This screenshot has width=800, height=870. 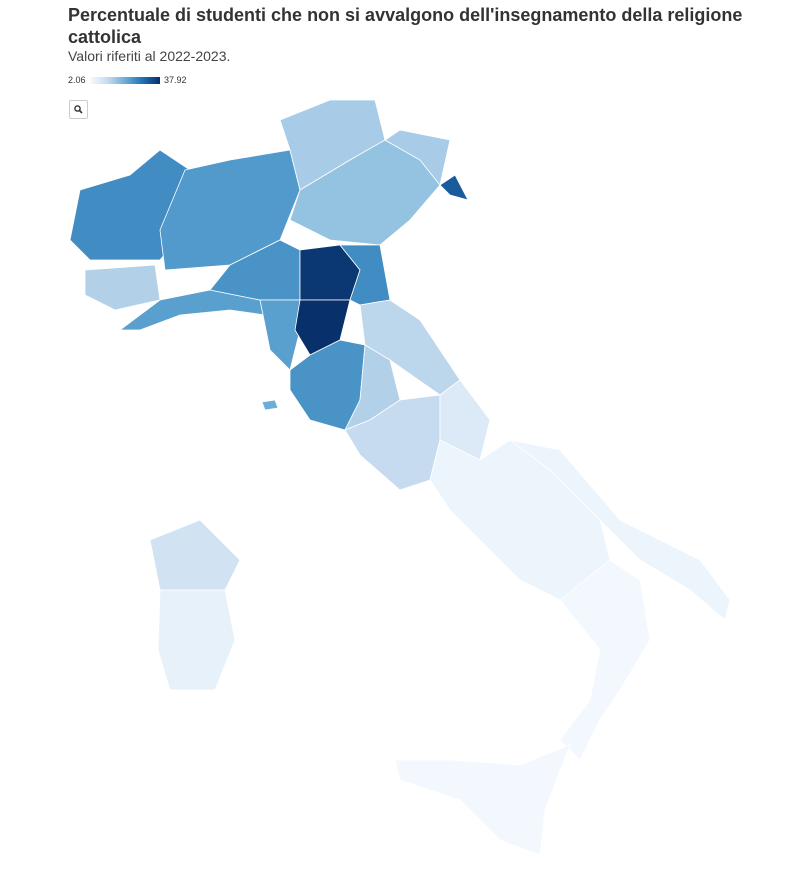 I want to click on legend-min-label: 2.06, so click(x=77, y=80).